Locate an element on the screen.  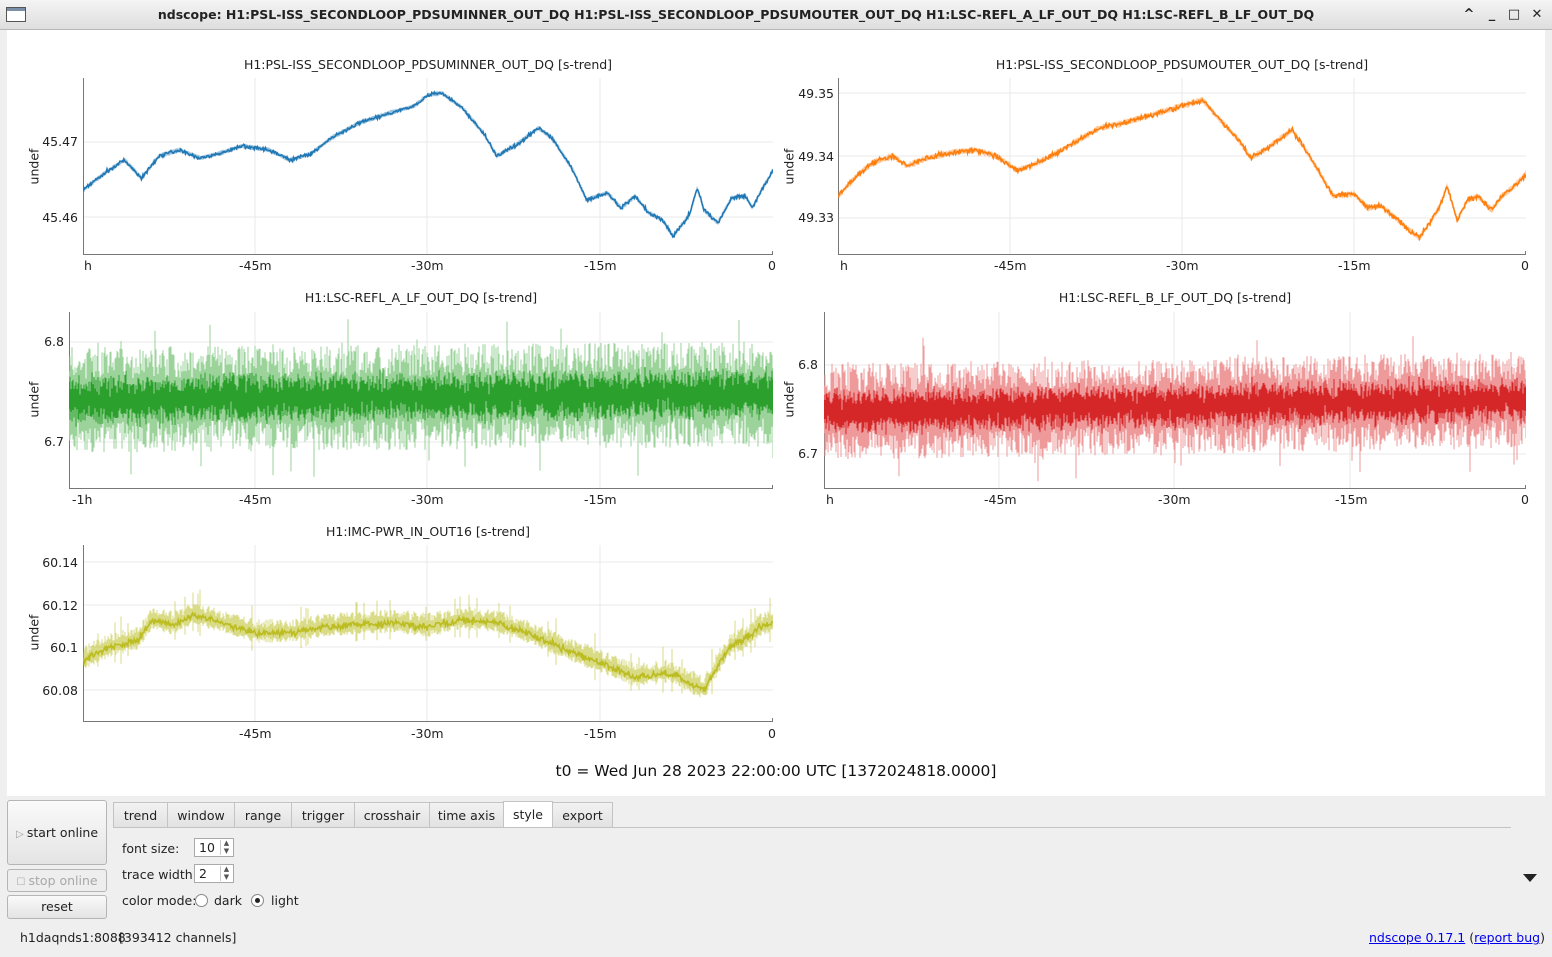
y-tick-label: 45.47 is located at coordinates (60, 141).